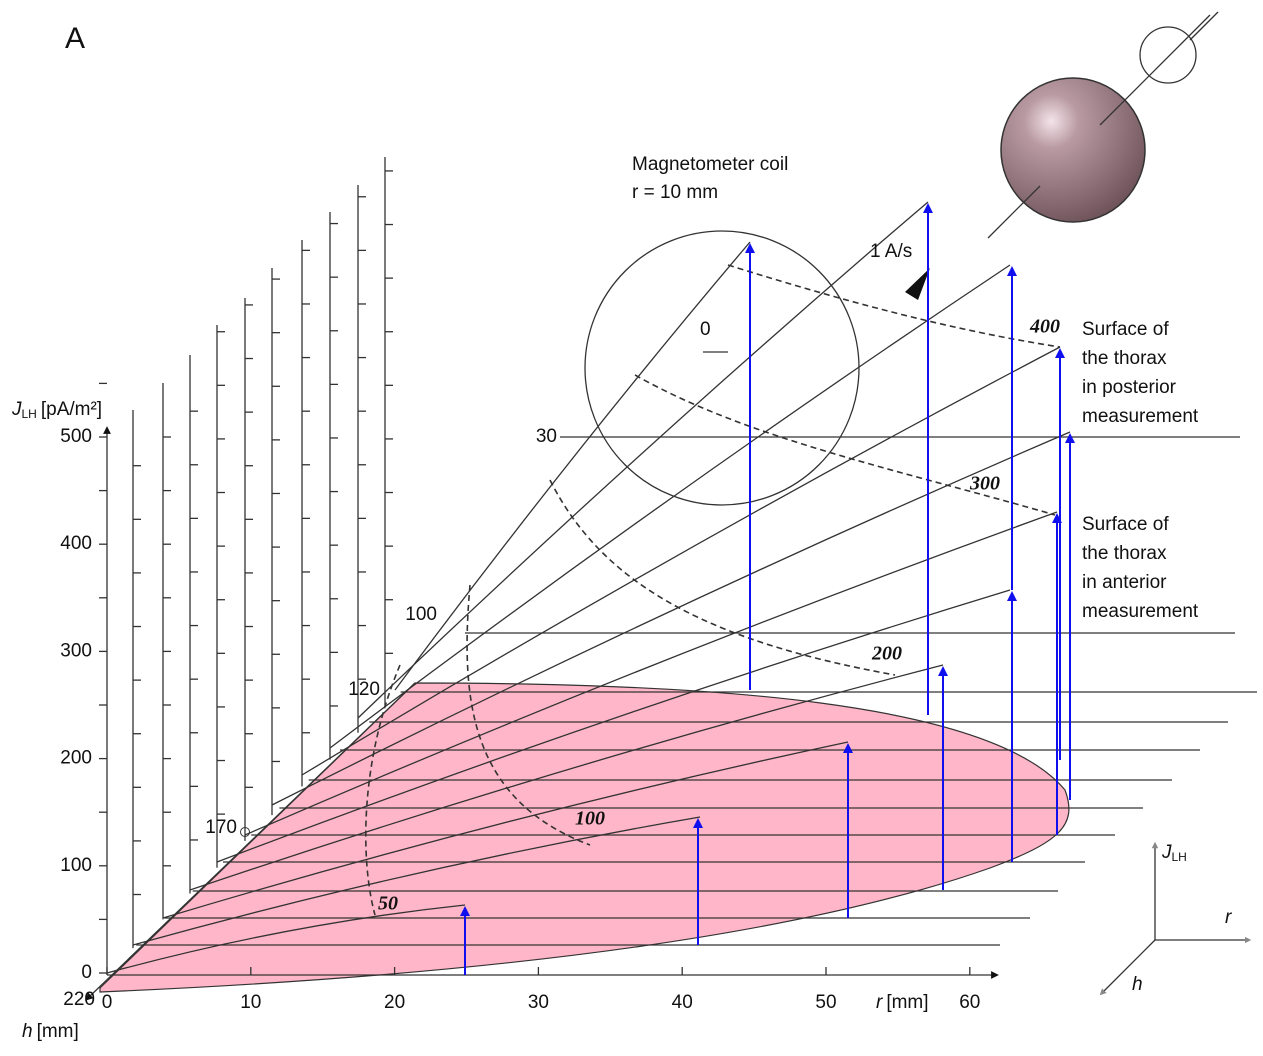  I want to click on compass-label: JLH, so click(1174, 853).